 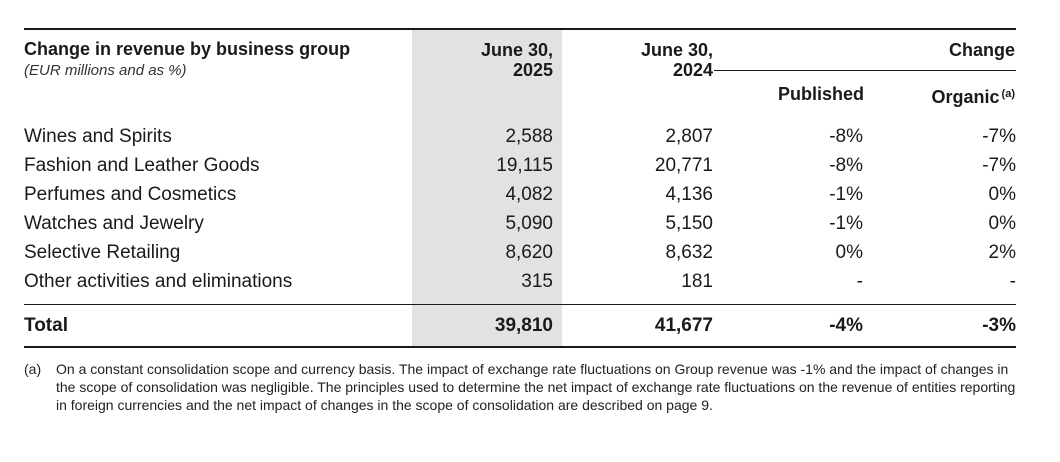 I want to click on table-row: Watches and Jewelry 5,090 5,150 -1% 0%, so click(x=520, y=227).